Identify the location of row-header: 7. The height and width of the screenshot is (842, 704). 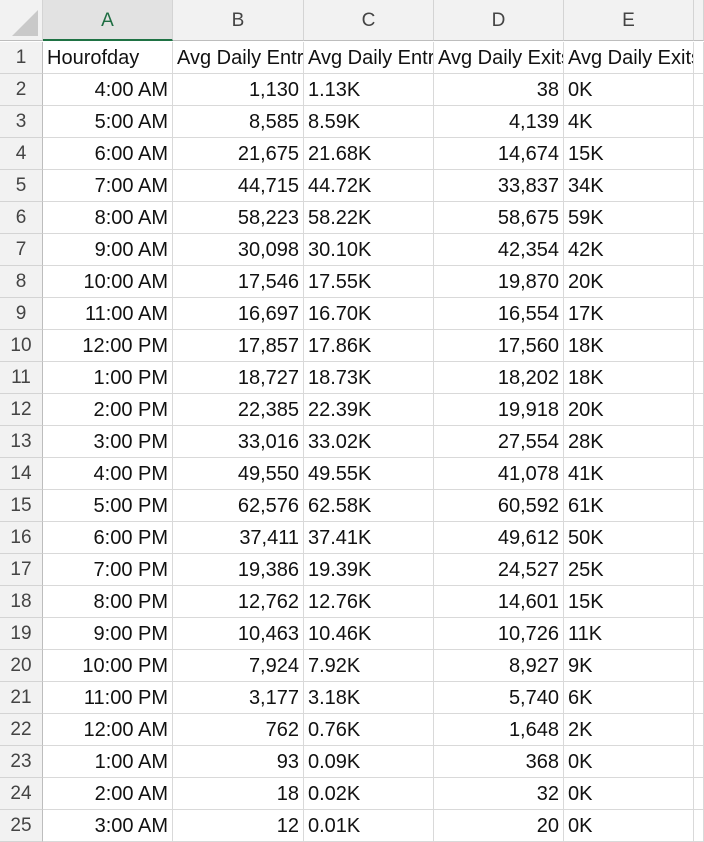
(21, 250).